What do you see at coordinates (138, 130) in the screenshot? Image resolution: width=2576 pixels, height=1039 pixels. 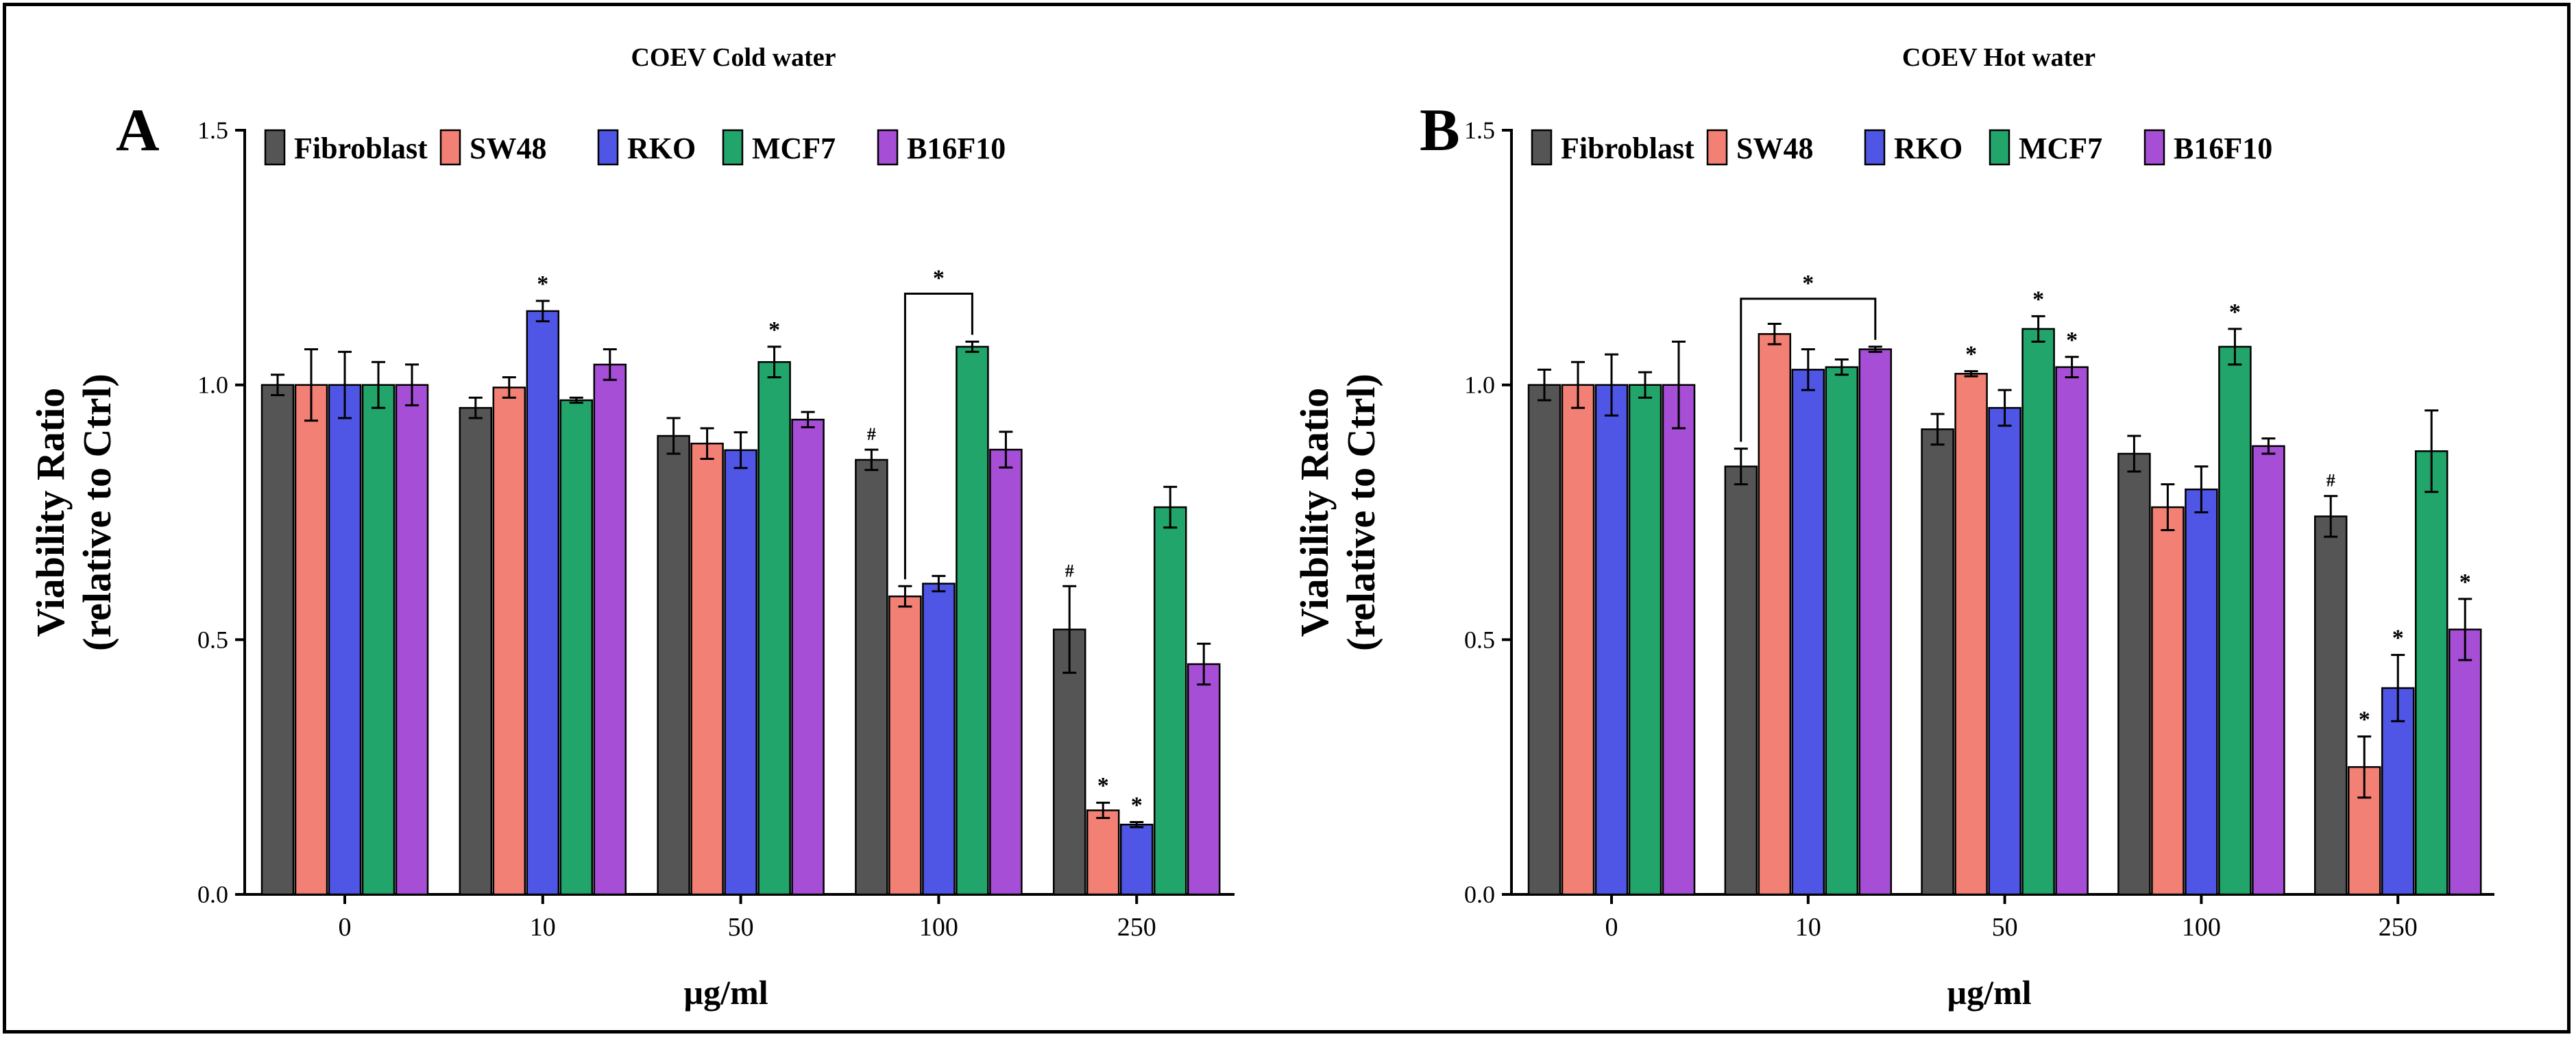 I see `panel-label: A` at bounding box center [138, 130].